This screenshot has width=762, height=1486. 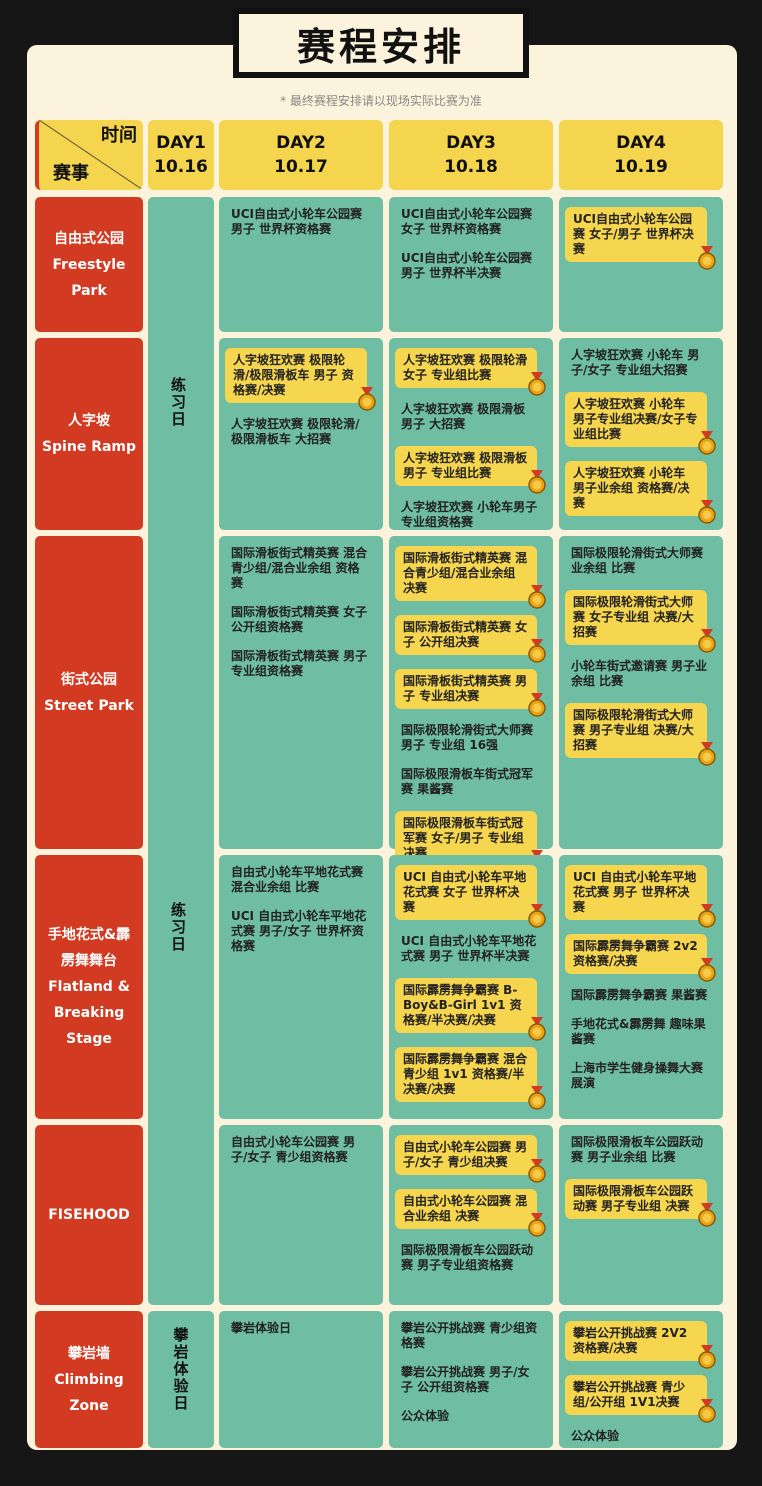 What do you see at coordinates (640, 896) in the screenshot?
I see `final-event: UCI 自由式小轮车平地花式赛 男子 世界杯决赛` at bounding box center [640, 896].